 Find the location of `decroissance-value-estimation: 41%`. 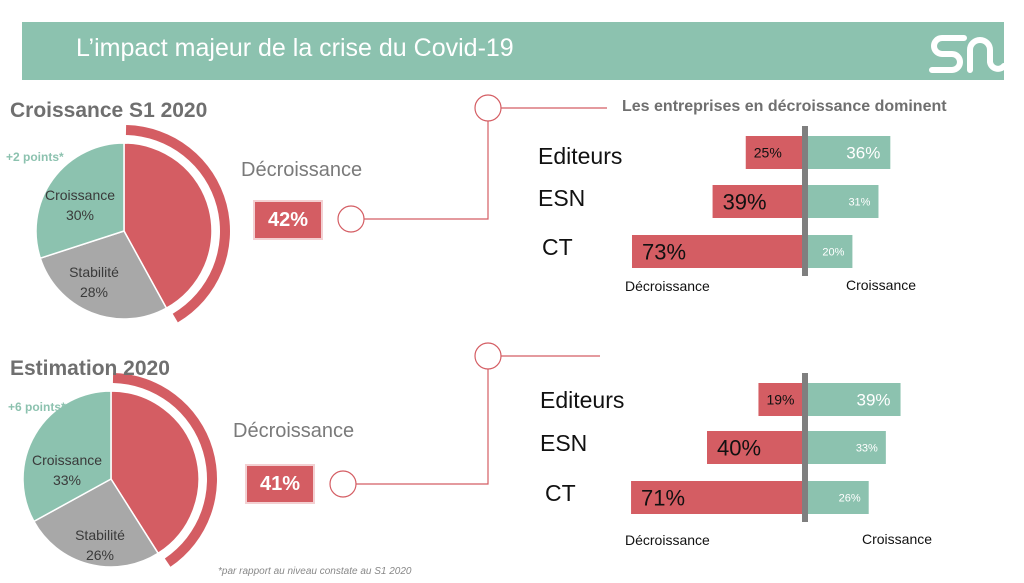

decroissance-value-estimation: 41% is located at coordinates (280, 484).